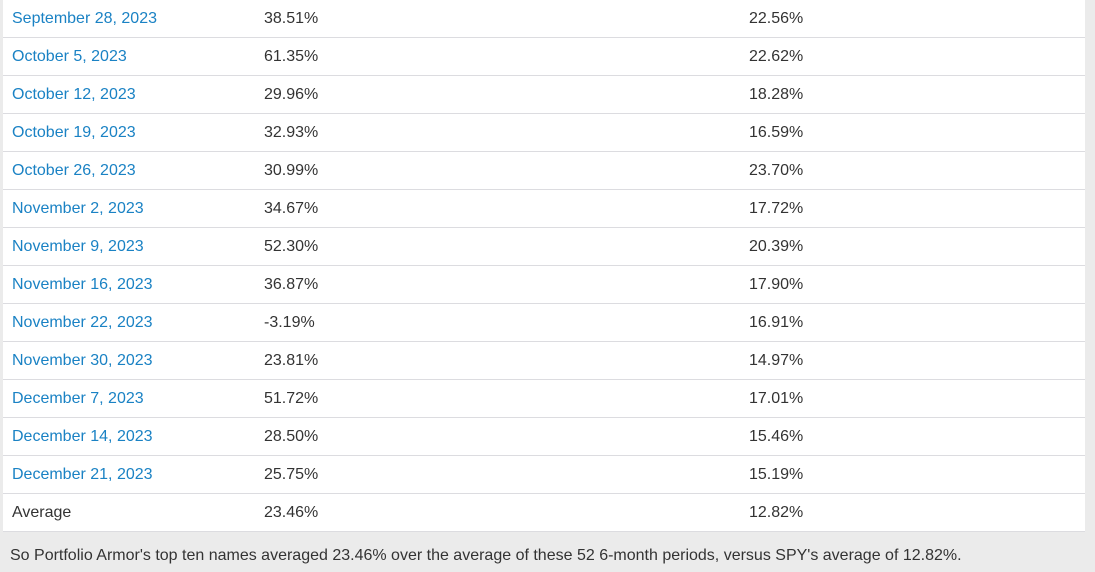 This screenshot has width=1095, height=572. I want to click on date-link: October 26, 2023, so click(74, 170).